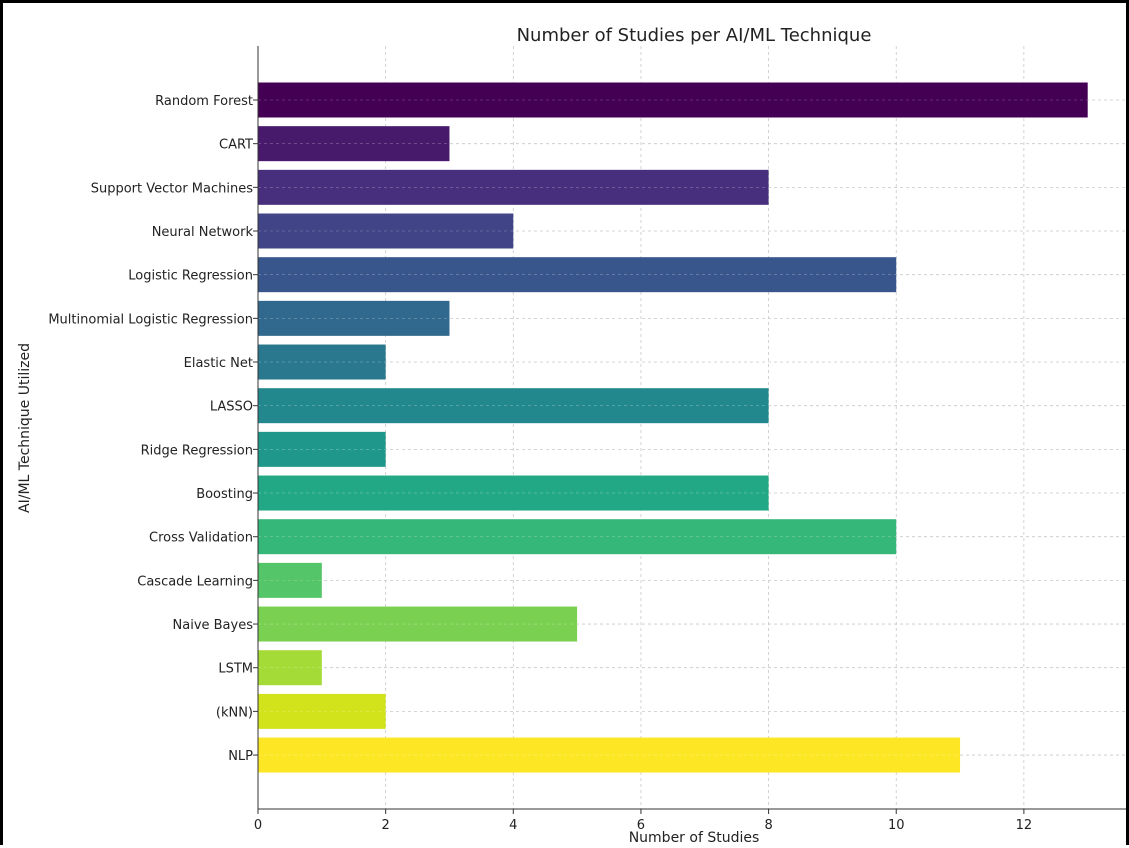 The height and width of the screenshot is (848, 1129). Describe the element at coordinates (768, 825) in the screenshot. I see `x-tick-label: 8` at that location.